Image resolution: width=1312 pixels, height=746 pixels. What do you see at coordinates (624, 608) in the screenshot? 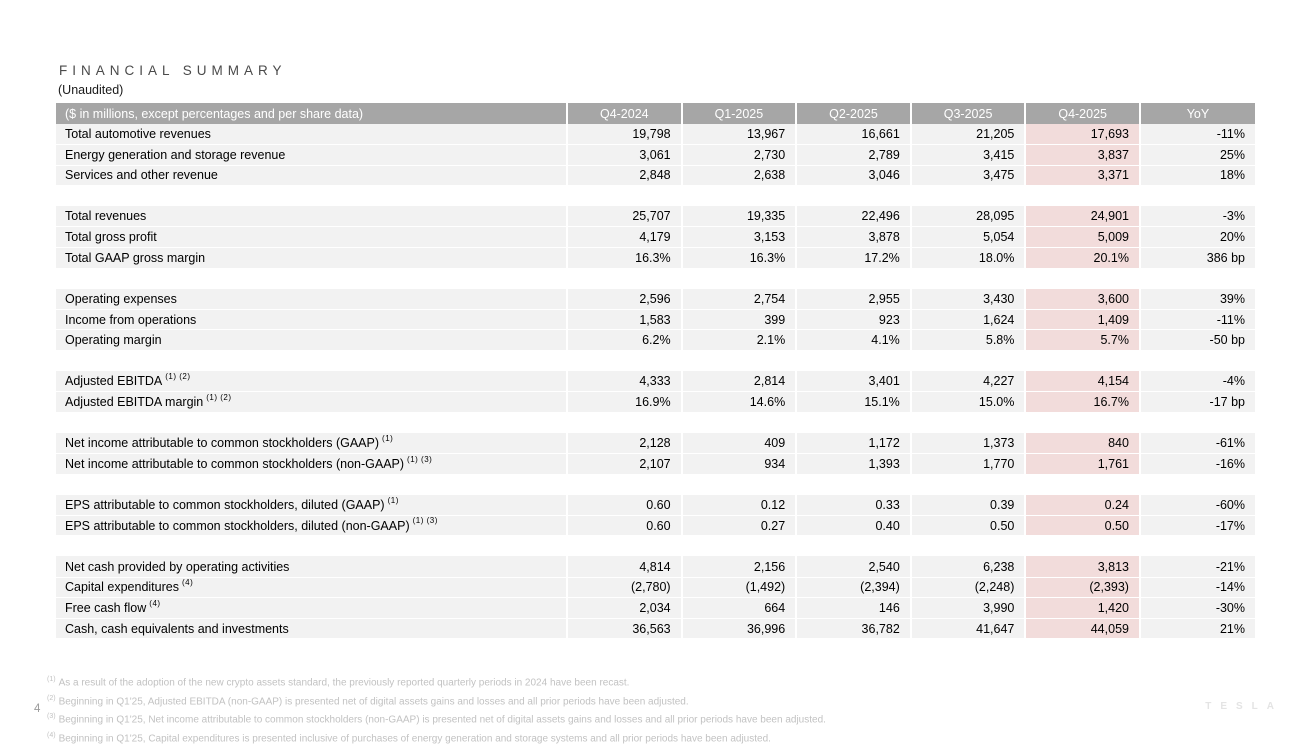
I see `value-cell-q4-2024: 2,034` at bounding box center [624, 608].